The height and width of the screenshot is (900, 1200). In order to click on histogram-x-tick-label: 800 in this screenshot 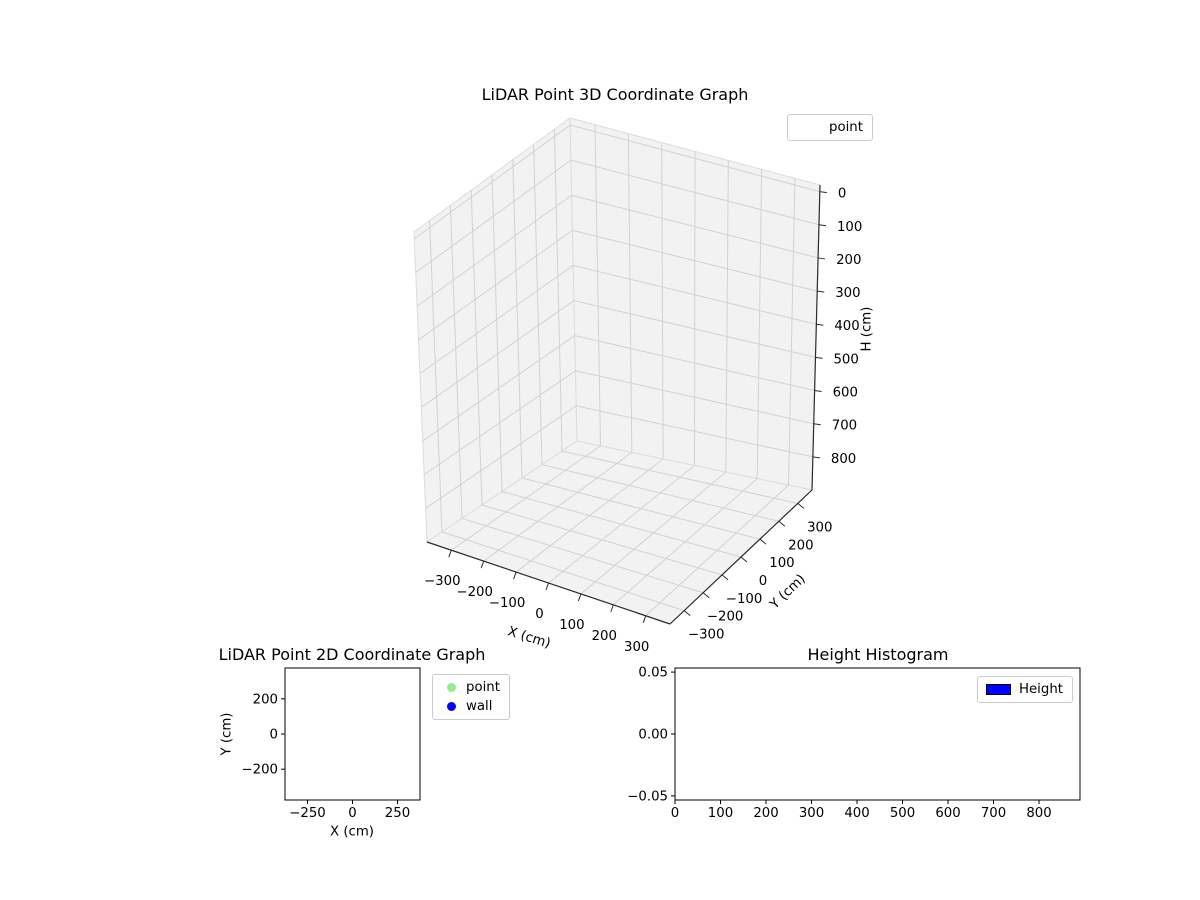, I will do `click(1038, 813)`.